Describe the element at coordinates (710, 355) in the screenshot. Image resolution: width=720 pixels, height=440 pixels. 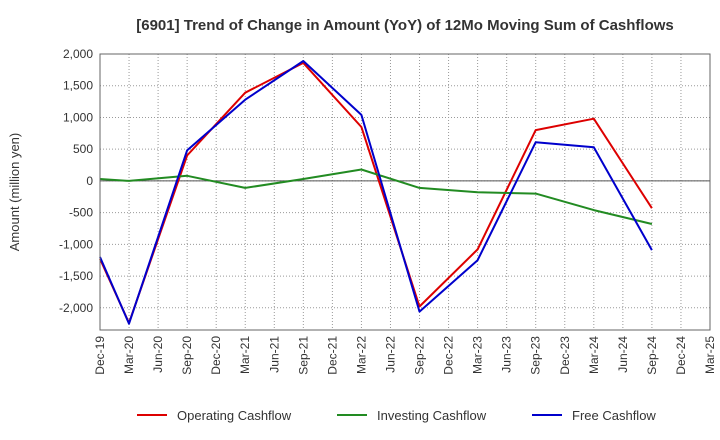
I see `x-tick-label: Mar-25` at that location.